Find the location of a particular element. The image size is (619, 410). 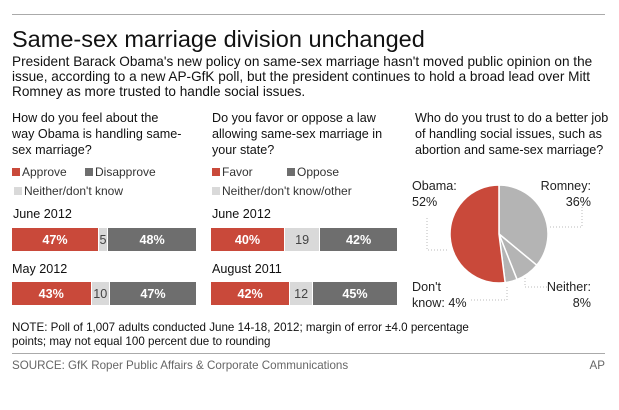

bar-segment-approve: 43% is located at coordinates (52, 293).